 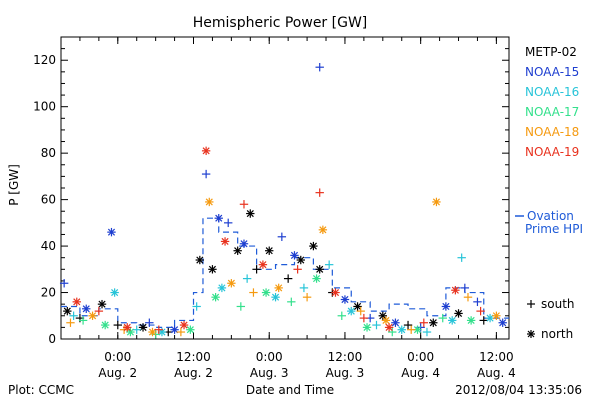 I want to click on plot-source-label: Plot: CCMC, so click(x=41, y=390).